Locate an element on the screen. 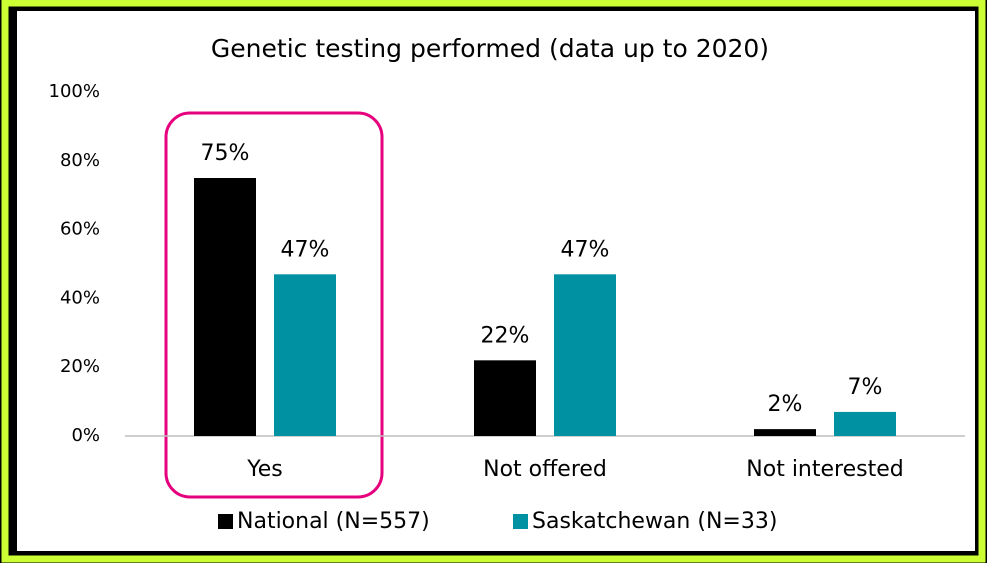  y-tick-label: 80% is located at coordinates (80, 160).